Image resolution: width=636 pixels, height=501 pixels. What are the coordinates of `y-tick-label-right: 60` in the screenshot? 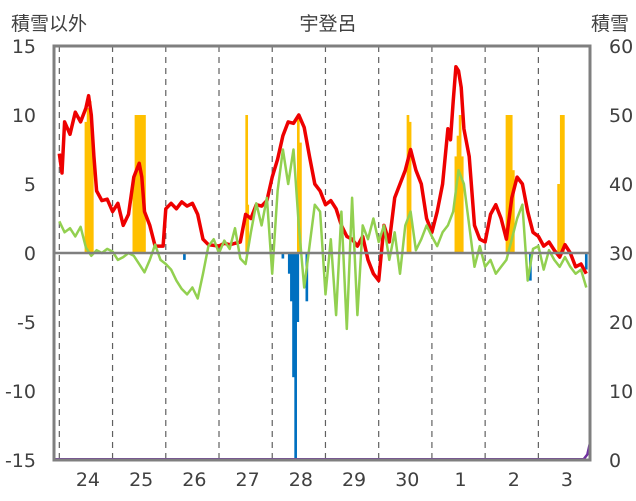 It's located at (621, 47).